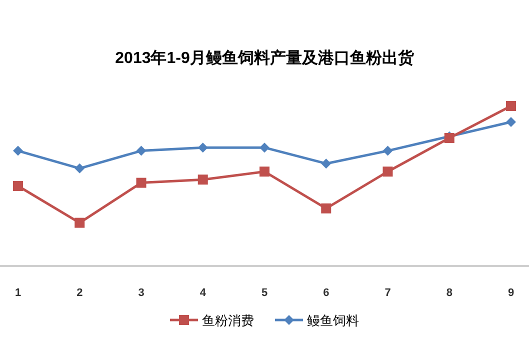 Image resolution: width=529 pixels, height=342 pixels. Describe the element at coordinates (449, 293) in the screenshot. I see `x-tick-label: 8` at that location.